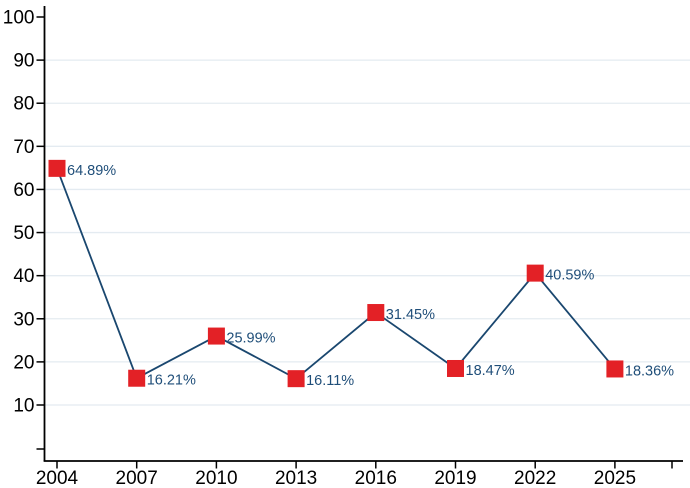  I want to click on x-tick-label: 2022, so click(535, 478).